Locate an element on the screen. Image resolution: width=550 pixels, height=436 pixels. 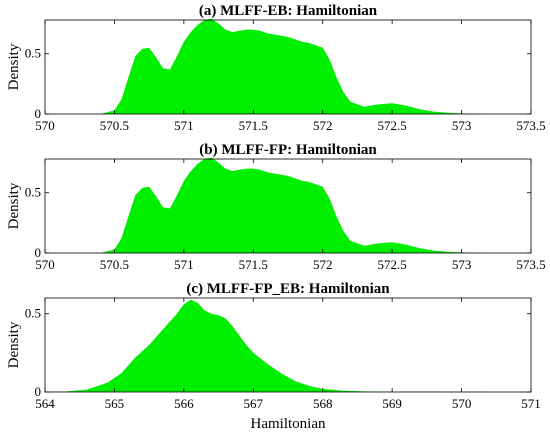
x-axis-label-3: Hamiltonian is located at coordinates (288, 424).